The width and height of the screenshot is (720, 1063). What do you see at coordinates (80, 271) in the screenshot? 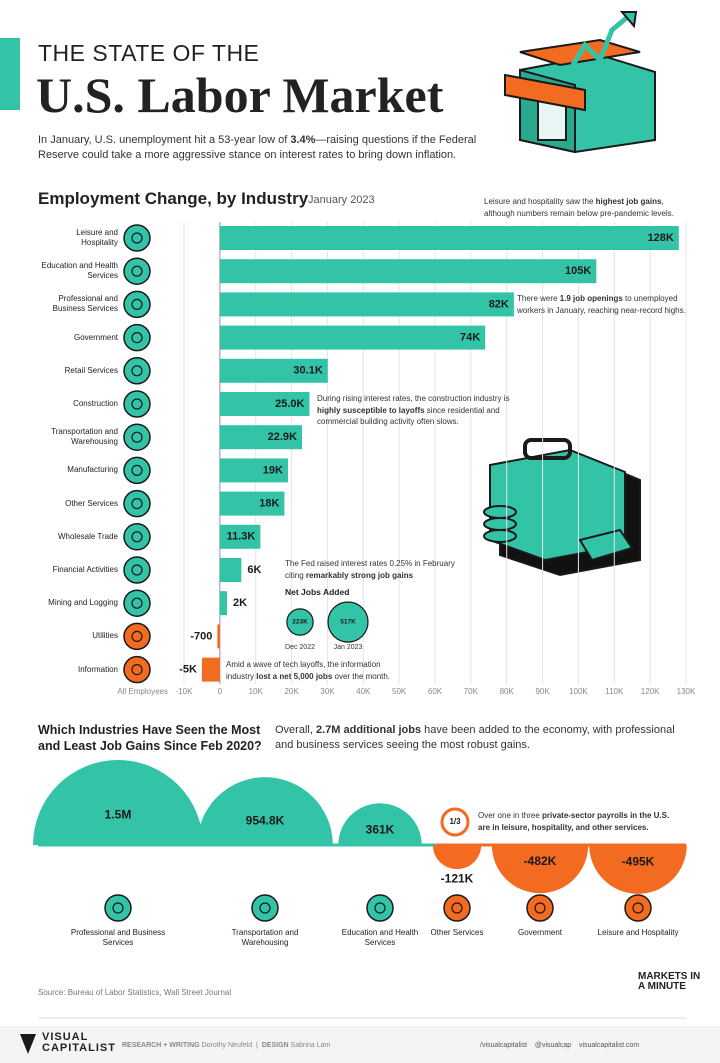
I see `category-label: Education and Health Services` at bounding box center [80, 271].